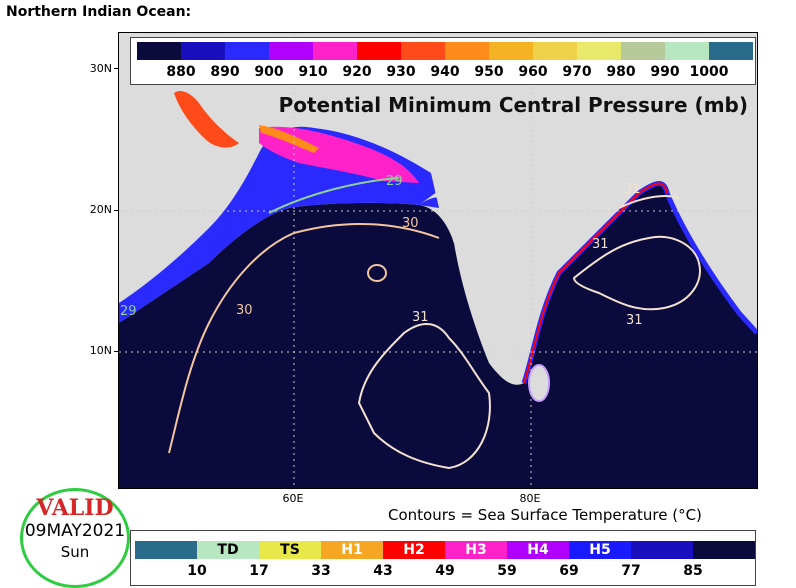 The width and height of the screenshot is (796, 588). Describe the element at coordinates (445, 72) in the screenshot. I see `pressure-label: 940` at that location.